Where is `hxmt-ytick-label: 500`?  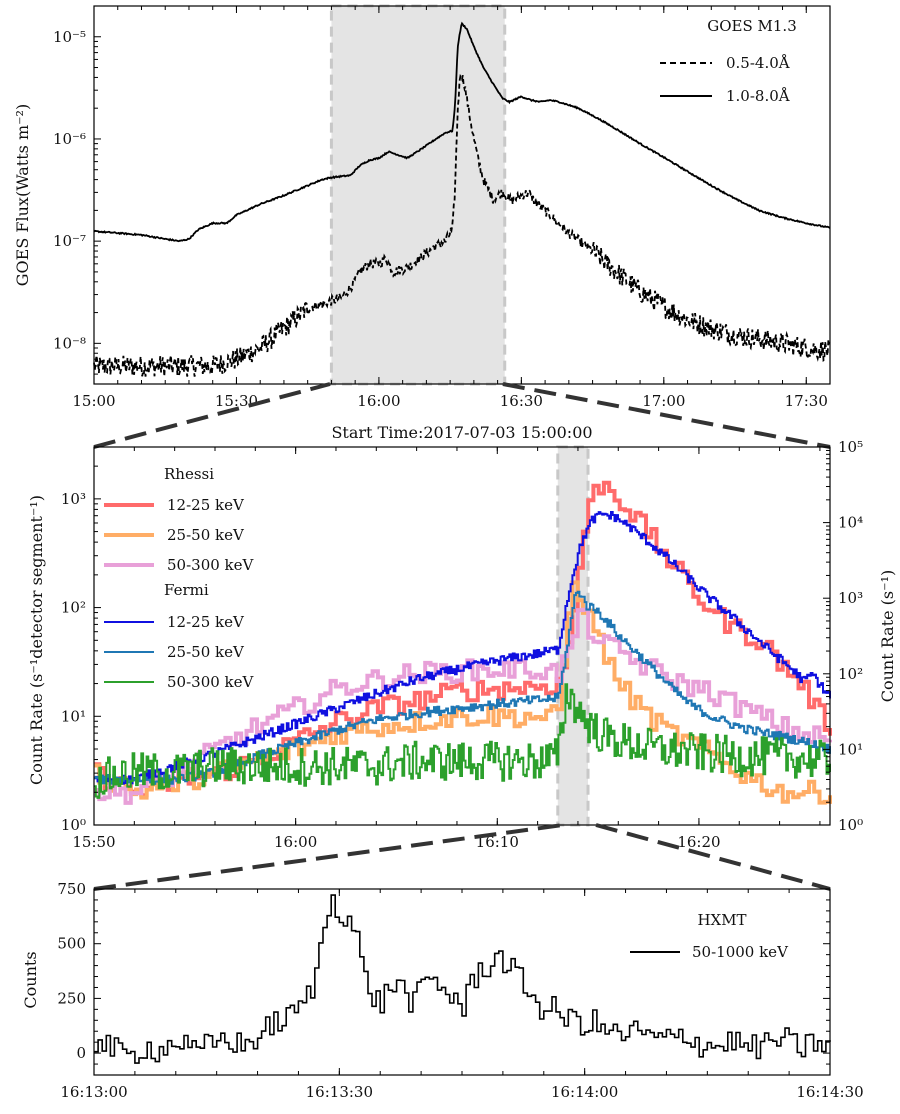
hxmt-ytick-label: 500 is located at coordinates (71, 944).